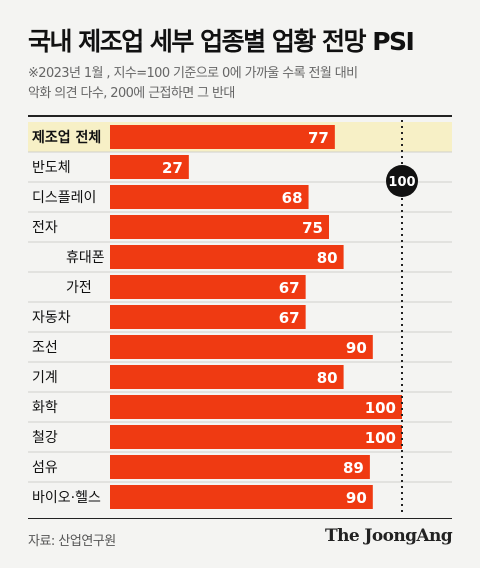 Image resolution: width=480 pixels, height=568 pixels. I want to click on value-label: 75, so click(312, 228).